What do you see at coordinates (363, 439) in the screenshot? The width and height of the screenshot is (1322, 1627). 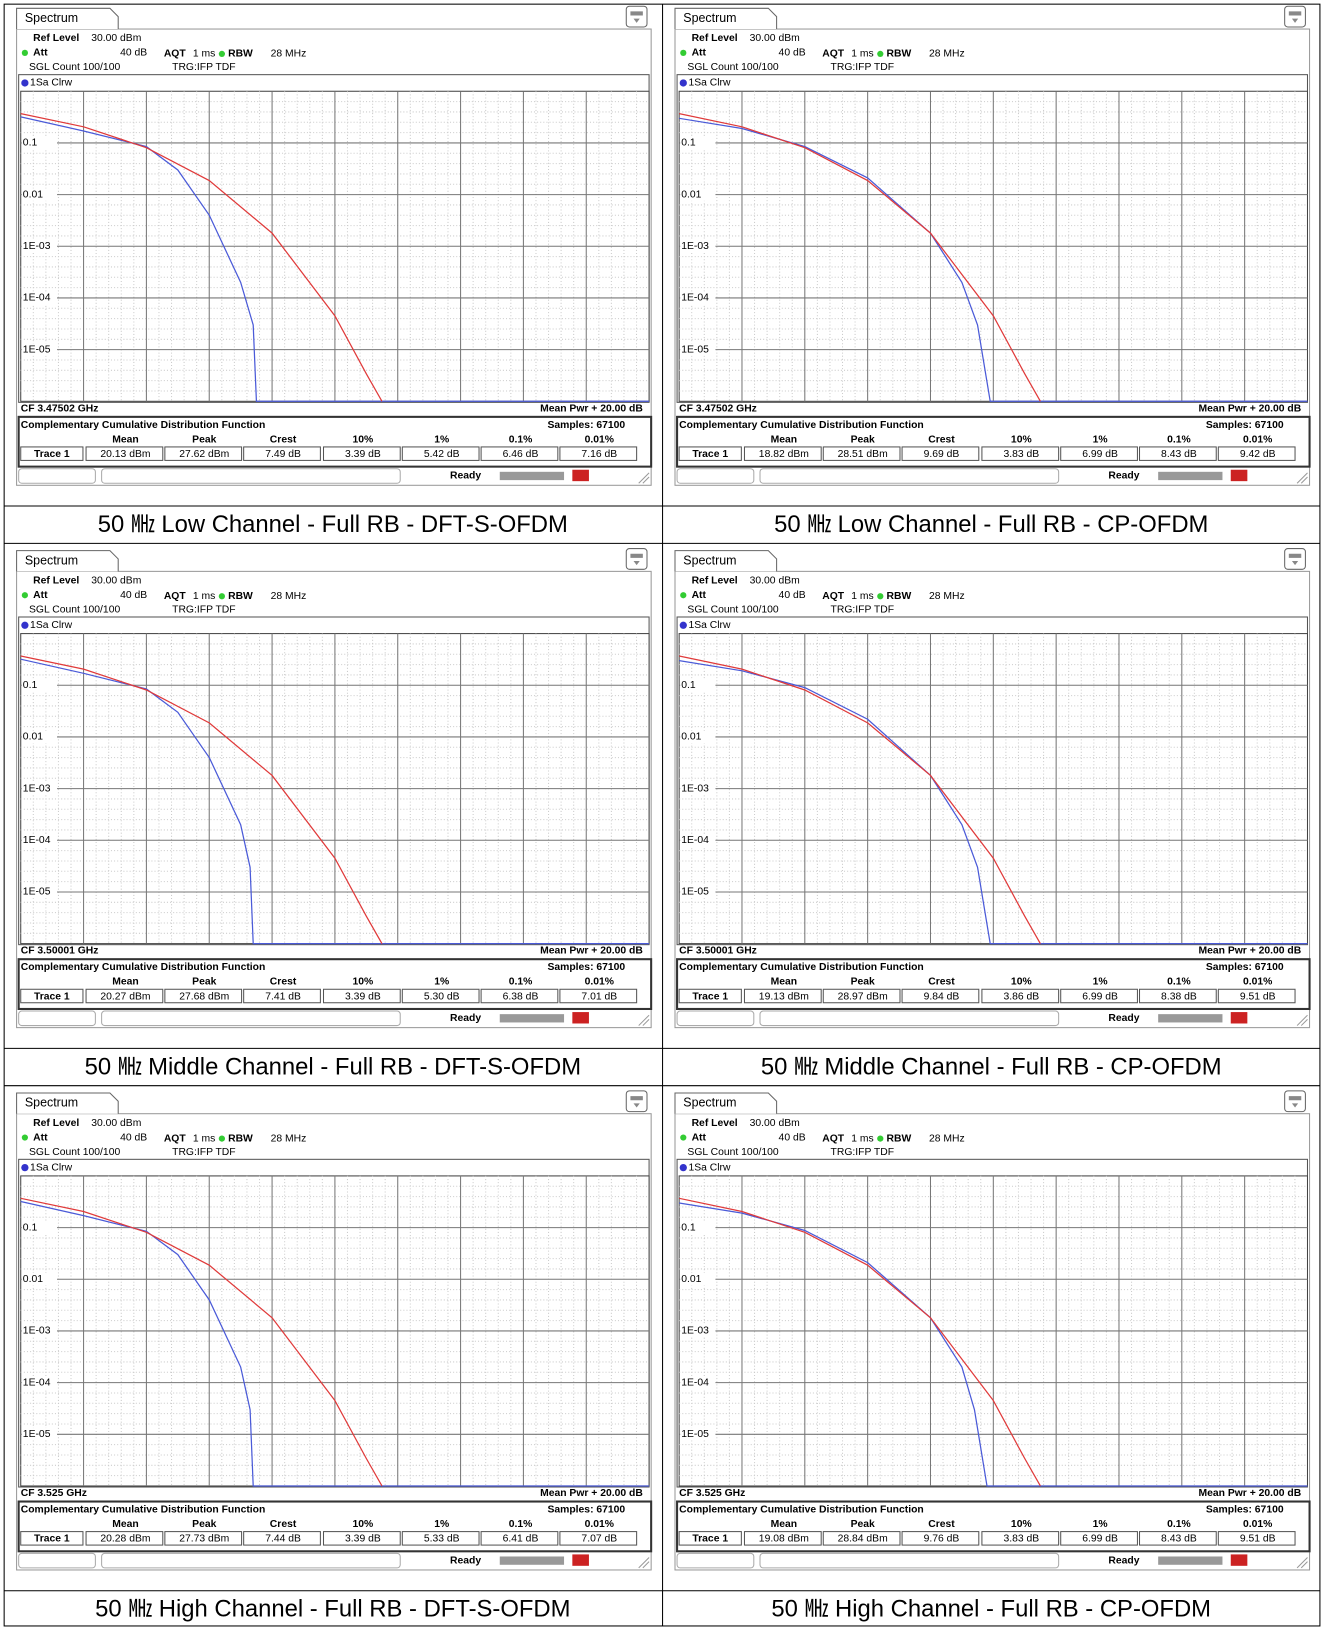 I see `ccdf-header: 10%` at bounding box center [363, 439].